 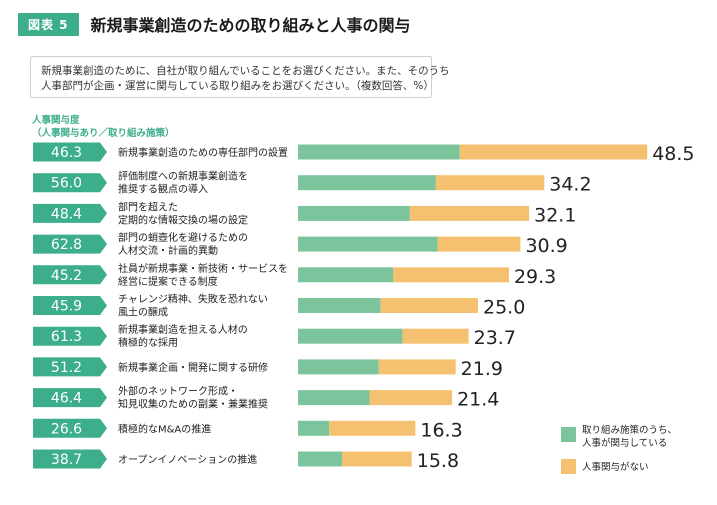 What do you see at coordinates (164, 428) in the screenshot?
I see `category-label: 積極的なM&Aの推進` at bounding box center [164, 428].